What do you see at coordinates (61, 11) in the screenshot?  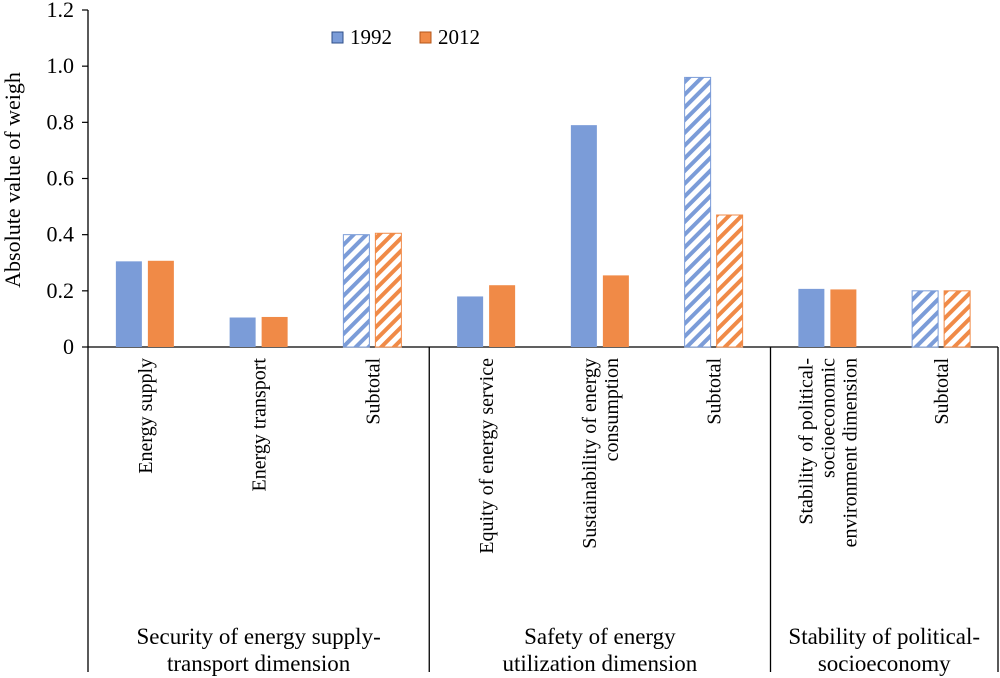 I see `y-tick-label: 1.2` at bounding box center [61, 11].